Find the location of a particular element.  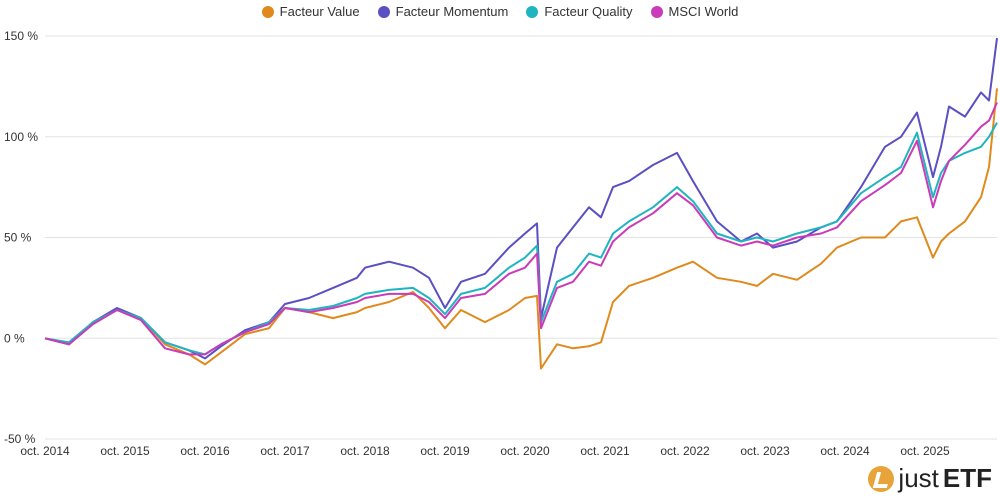

legend-item-quality: Facteur Quality is located at coordinates (579, 11).